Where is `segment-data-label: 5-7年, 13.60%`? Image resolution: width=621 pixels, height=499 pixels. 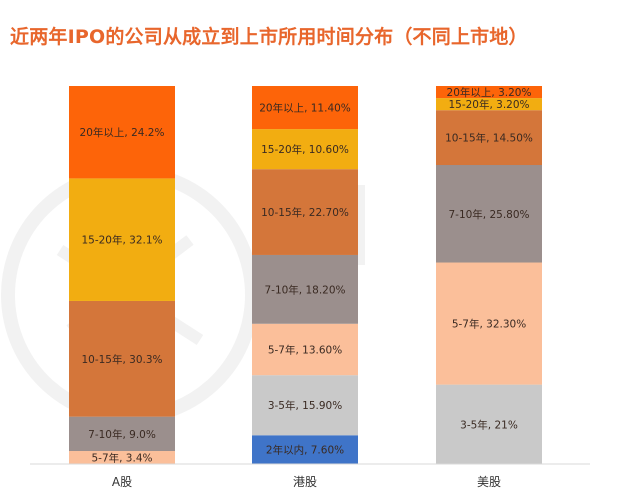
segment-data-label: 5-7年, 13.60% is located at coordinates (305, 349).